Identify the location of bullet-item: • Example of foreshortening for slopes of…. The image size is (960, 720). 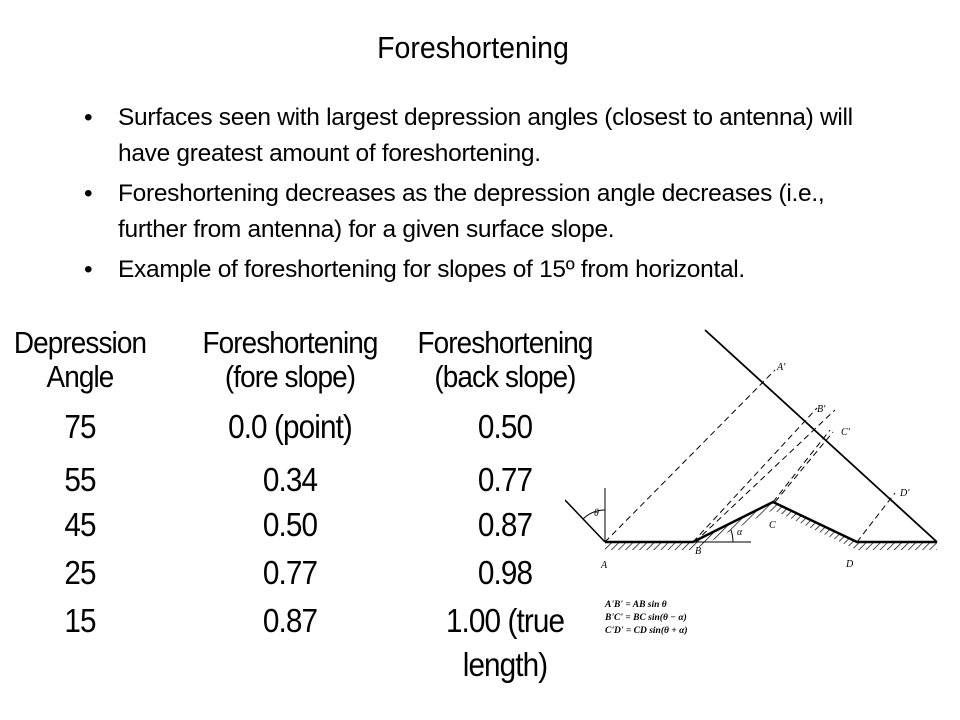
(480, 270).